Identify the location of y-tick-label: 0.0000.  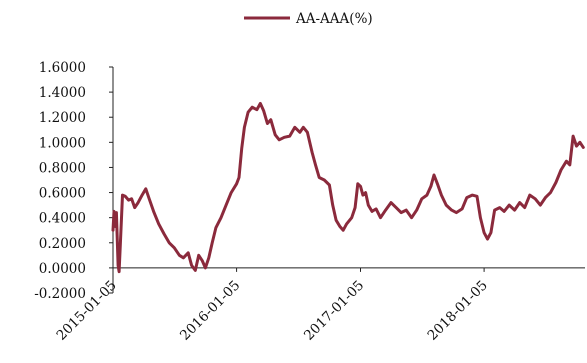
(62, 269).